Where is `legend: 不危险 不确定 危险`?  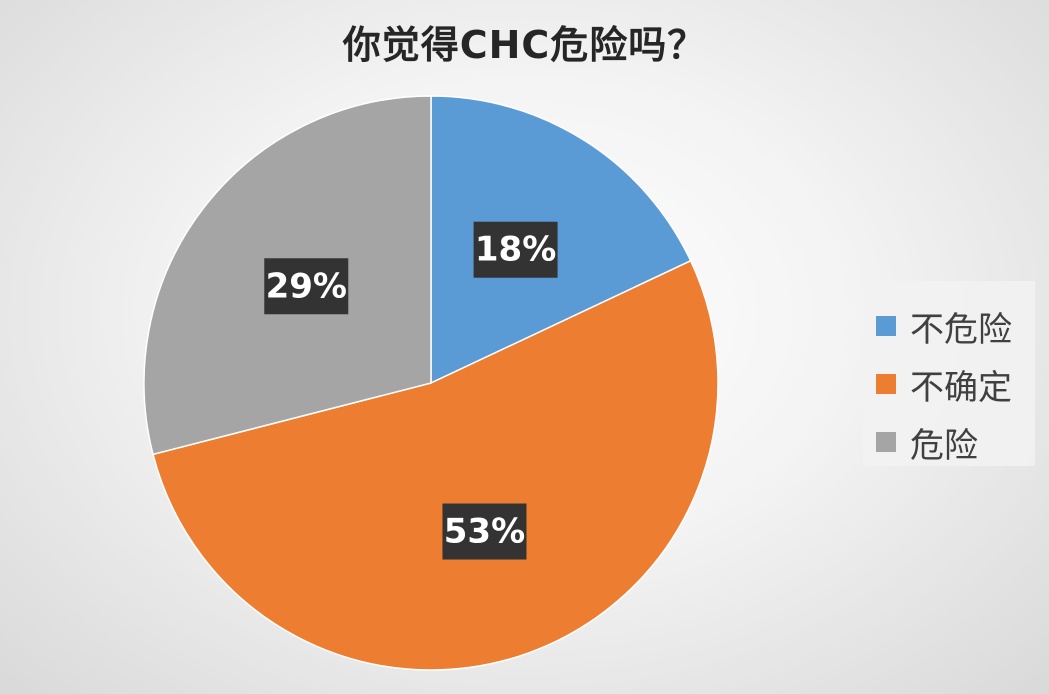
legend: 不危险 不确定 危险 is located at coordinates (949, 373).